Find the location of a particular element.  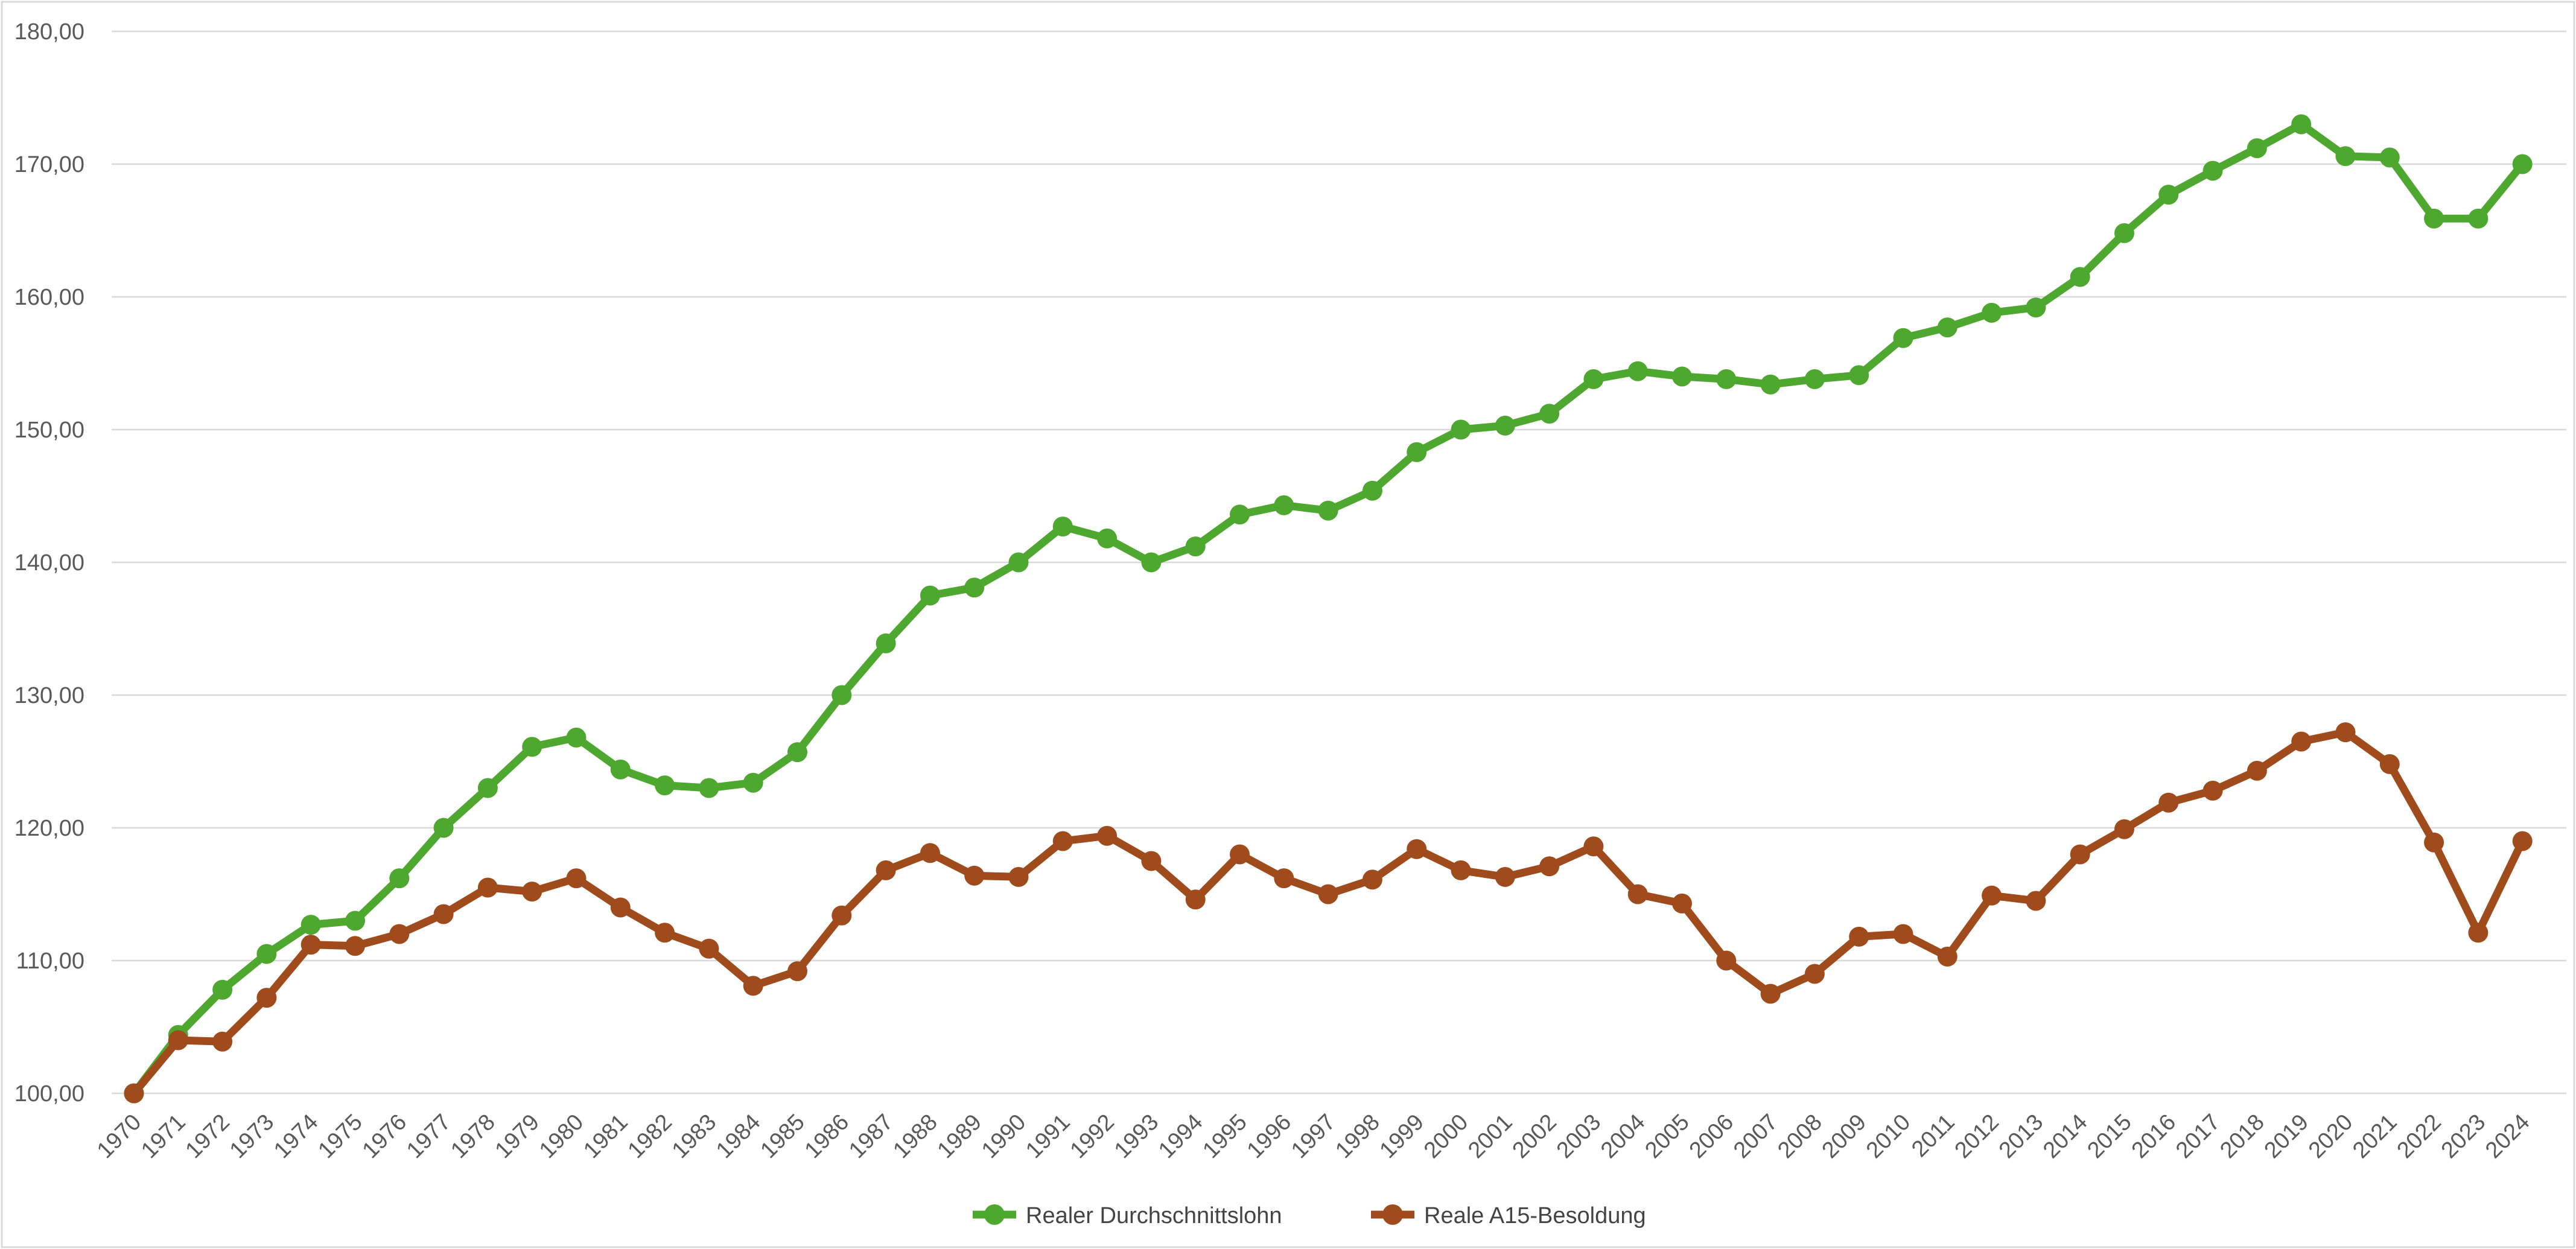

legend-item-a15-besoldung: Reale A15-Besoldung is located at coordinates (1509, 1215).